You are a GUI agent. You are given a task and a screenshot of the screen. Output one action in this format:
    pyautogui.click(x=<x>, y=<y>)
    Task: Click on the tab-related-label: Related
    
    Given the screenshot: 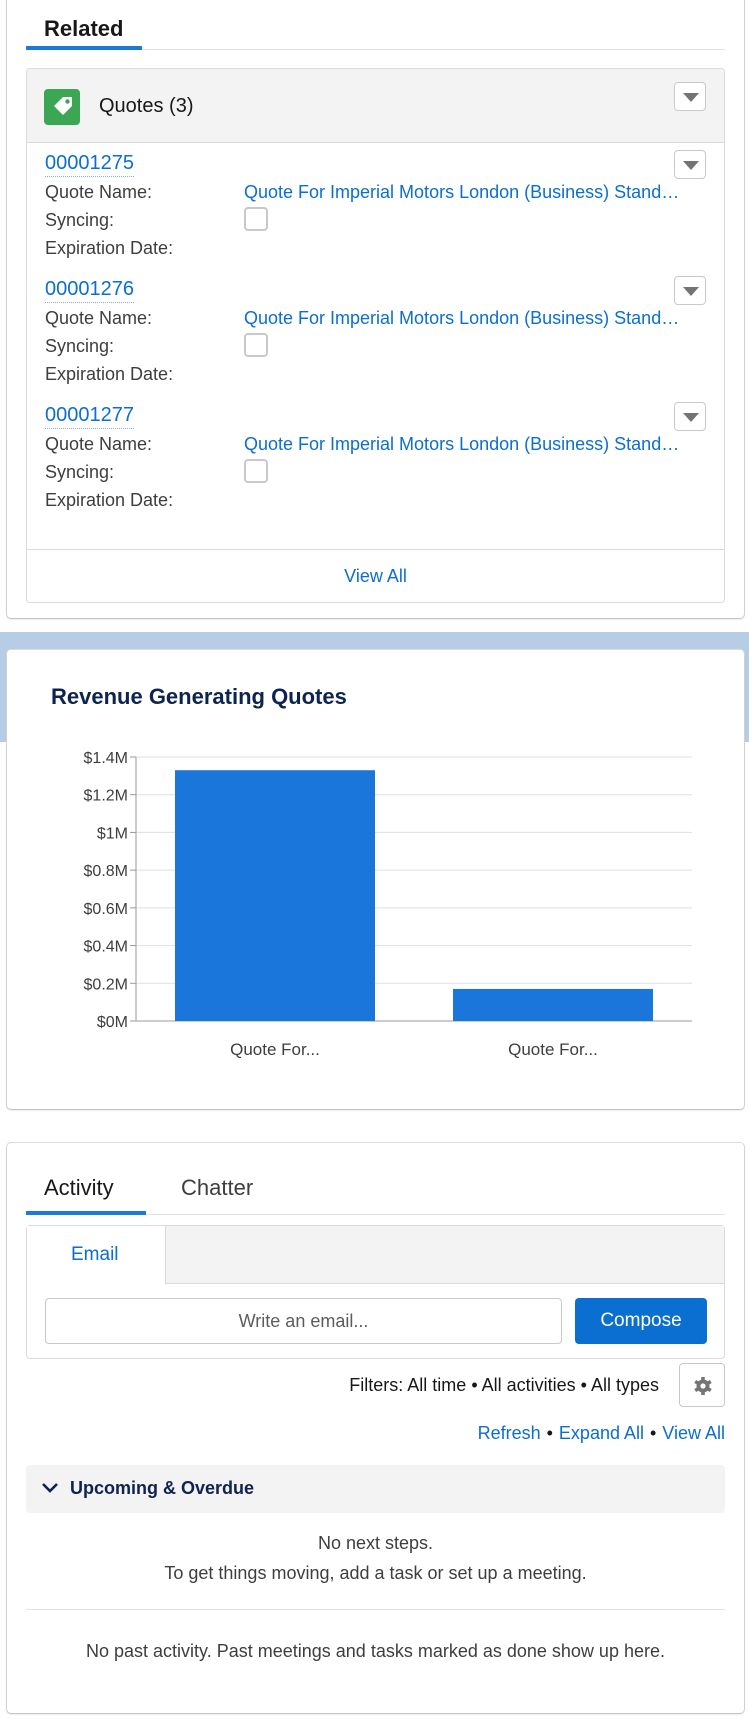 What is the action you would take?
    pyautogui.click(x=84, y=28)
    